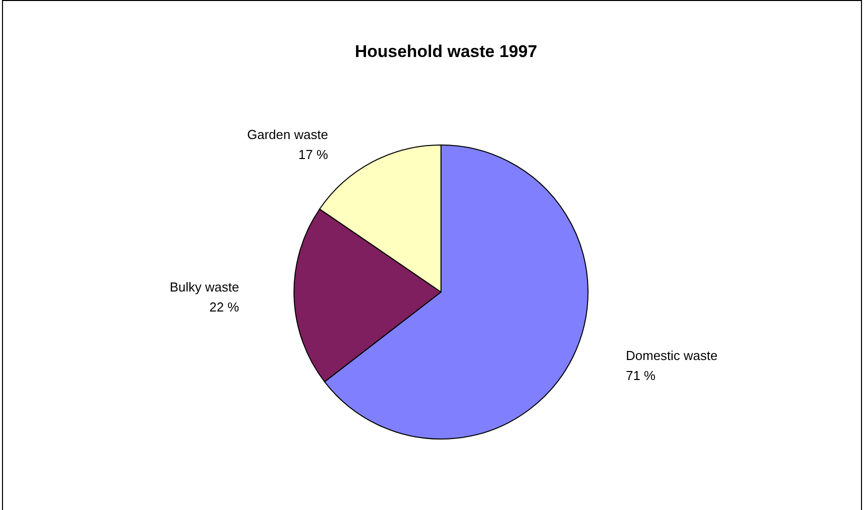  What do you see at coordinates (672, 356) in the screenshot?
I see `slice-label: Domestic waste` at bounding box center [672, 356].